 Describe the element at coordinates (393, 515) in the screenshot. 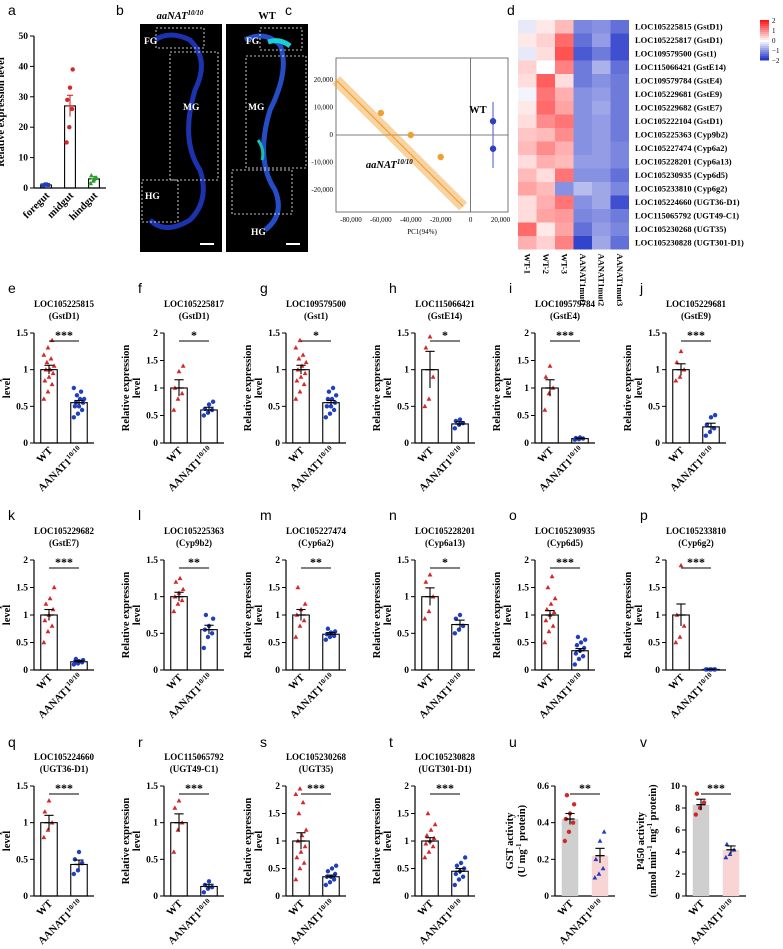

I see `panel-letter-n: n` at that location.